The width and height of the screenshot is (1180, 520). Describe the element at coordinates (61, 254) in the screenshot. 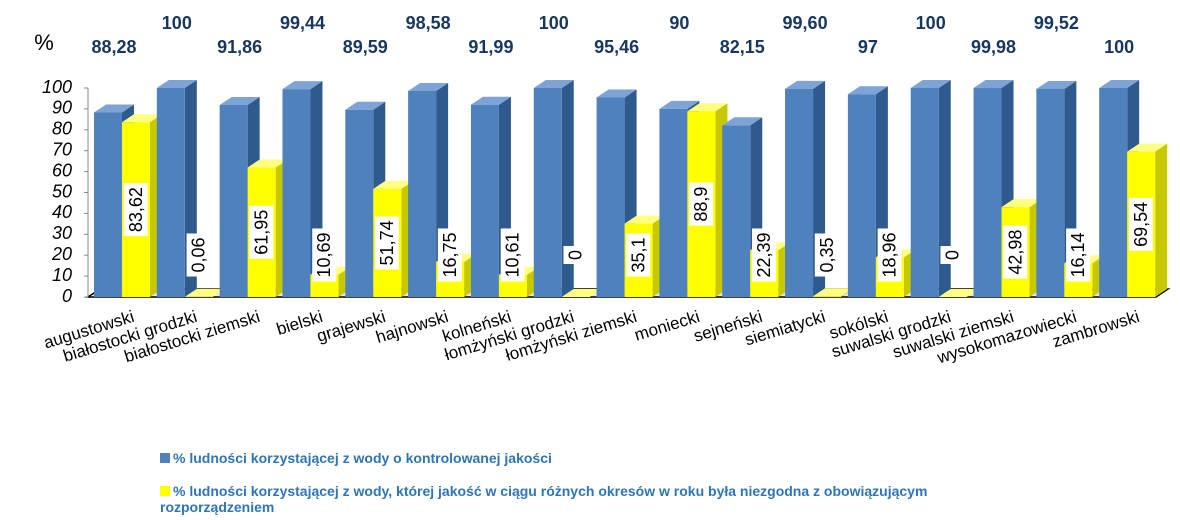

I see `y-tick-label: 20` at that location.